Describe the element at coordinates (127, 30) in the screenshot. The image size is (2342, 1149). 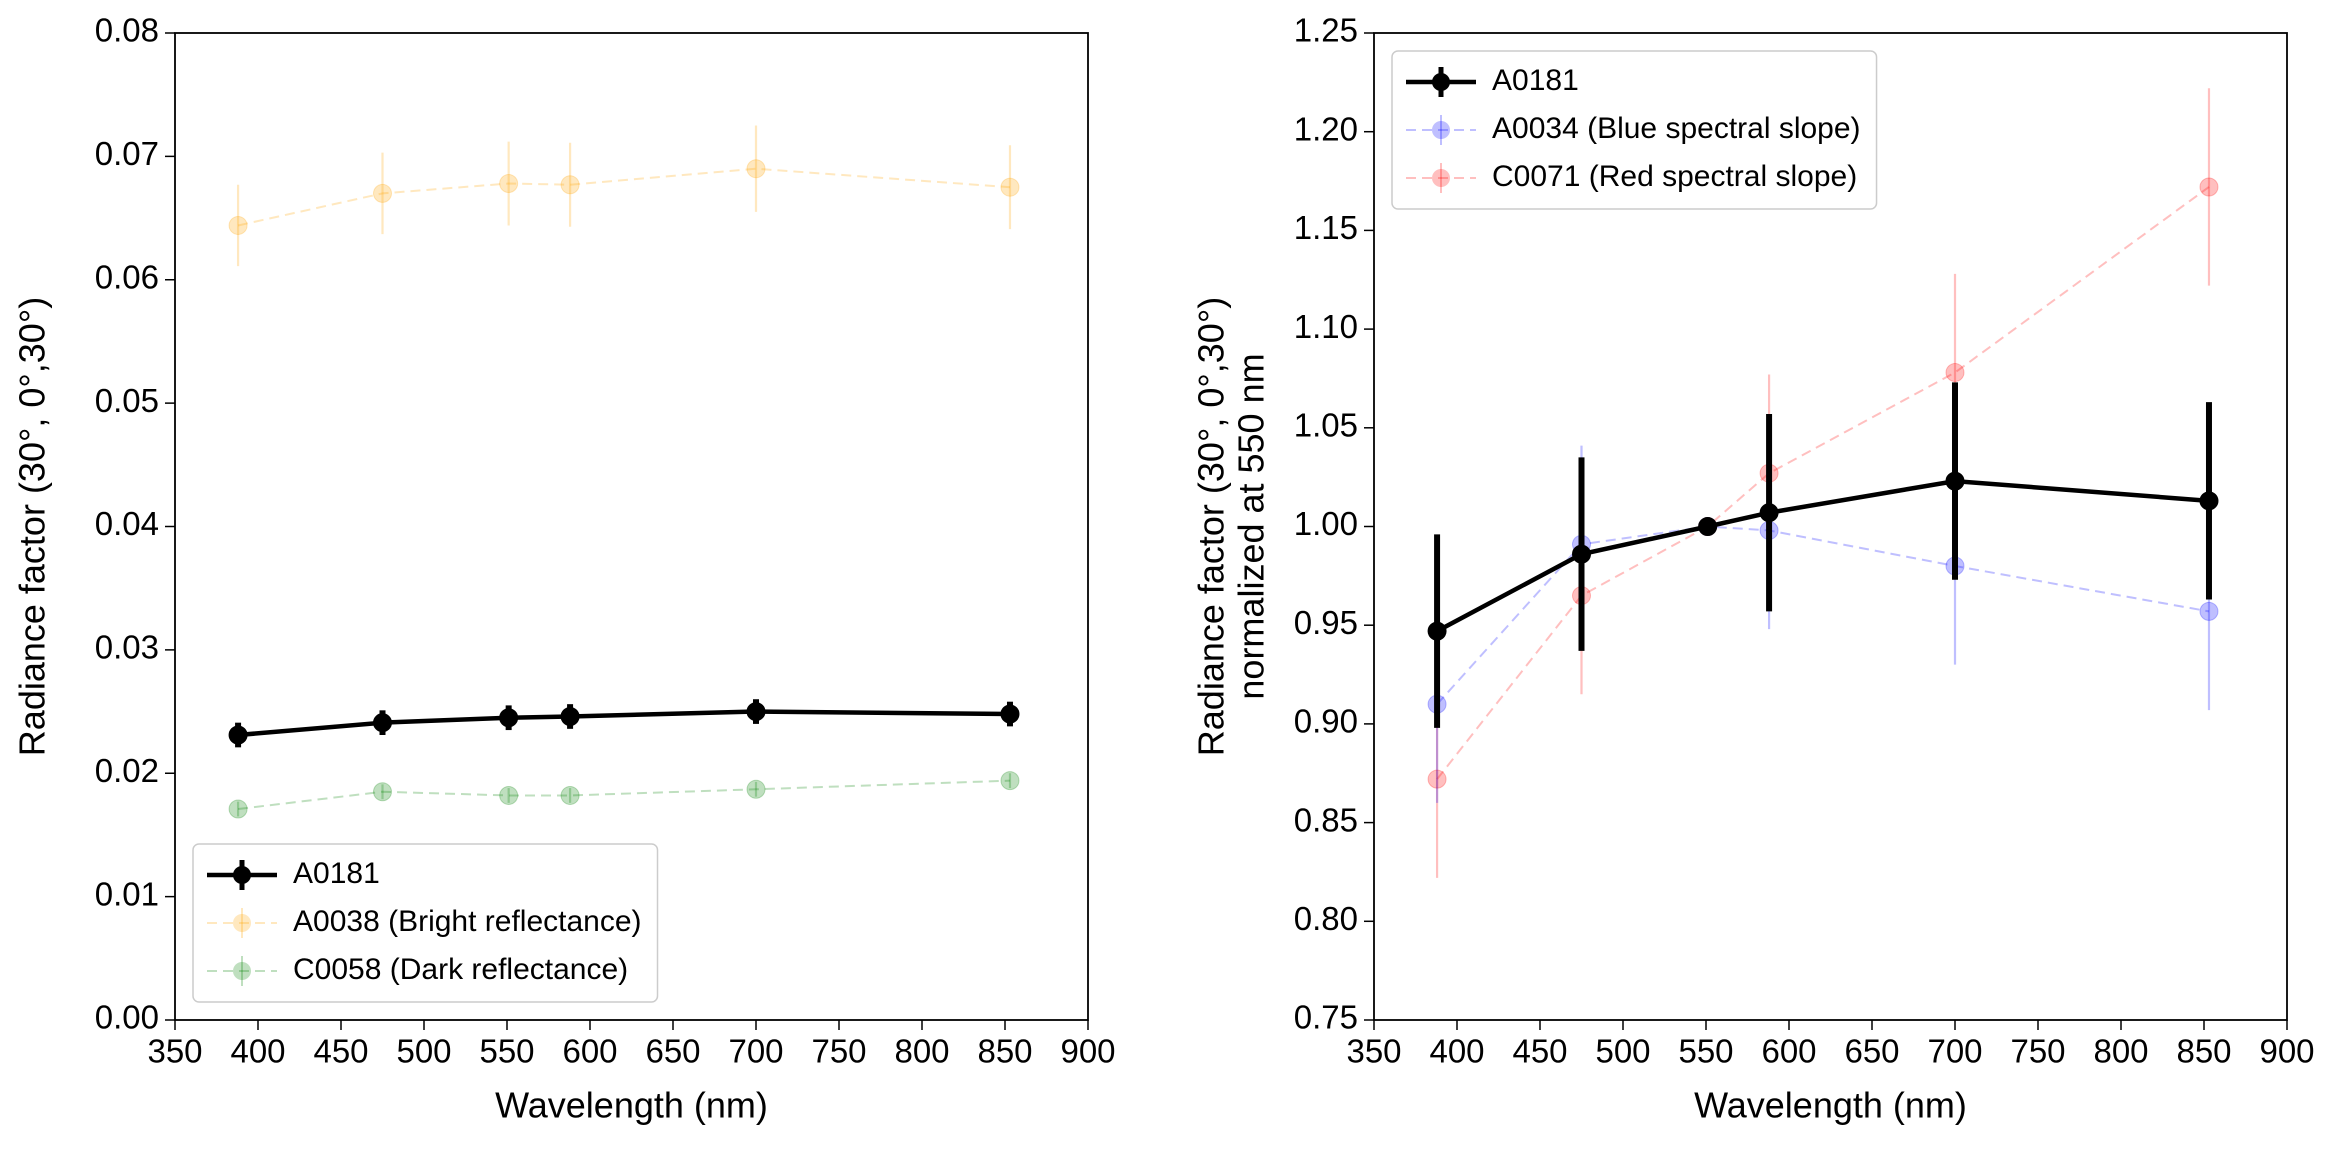
I see `y-tick-label: 0.08` at that location.